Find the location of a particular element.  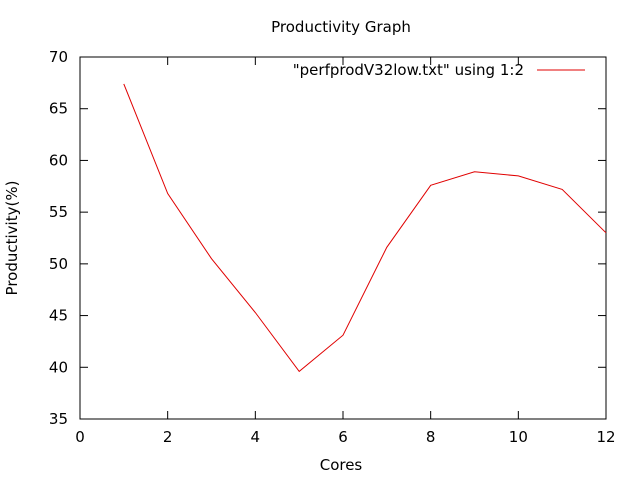

legend-label: "perfprodV32low.txt" using 1:2 is located at coordinates (408, 70).